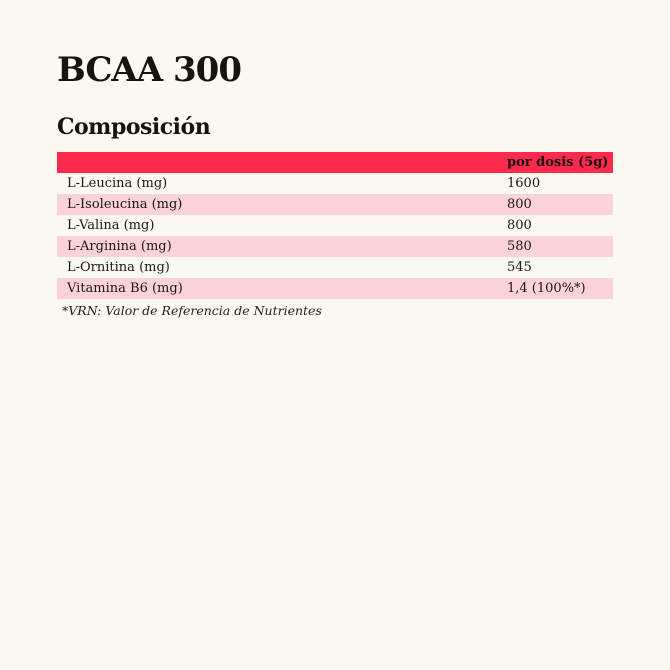  I want to click on ingredient-value: 545, so click(519, 267).